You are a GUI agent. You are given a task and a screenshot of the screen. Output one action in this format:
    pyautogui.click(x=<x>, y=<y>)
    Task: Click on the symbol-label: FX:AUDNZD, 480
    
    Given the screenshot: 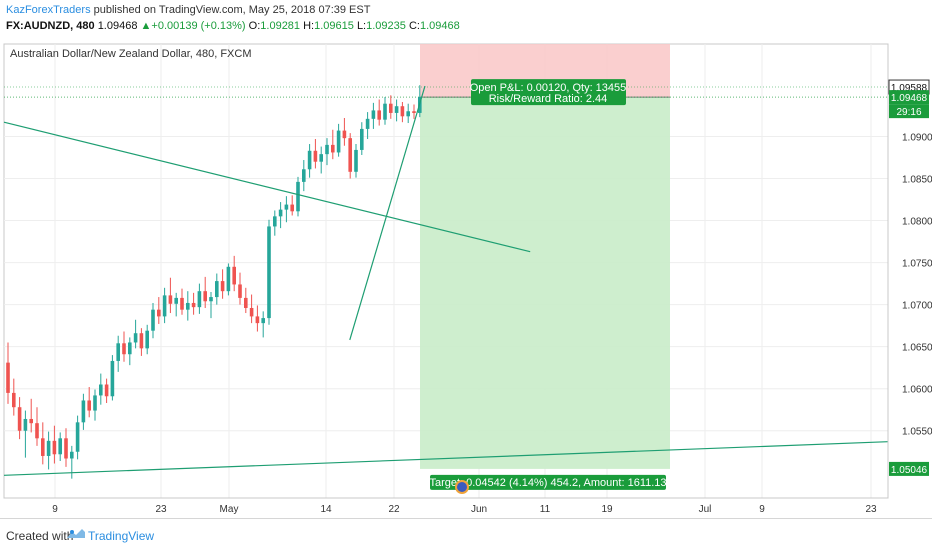 What is the action you would take?
    pyautogui.click(x=50, y=26)
    